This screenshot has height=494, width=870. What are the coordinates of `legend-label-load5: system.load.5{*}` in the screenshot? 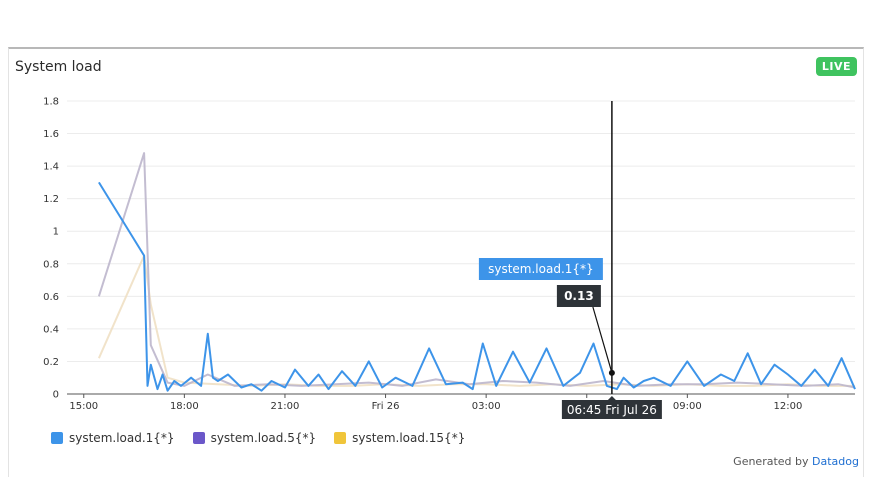 It's located at (263, 438).